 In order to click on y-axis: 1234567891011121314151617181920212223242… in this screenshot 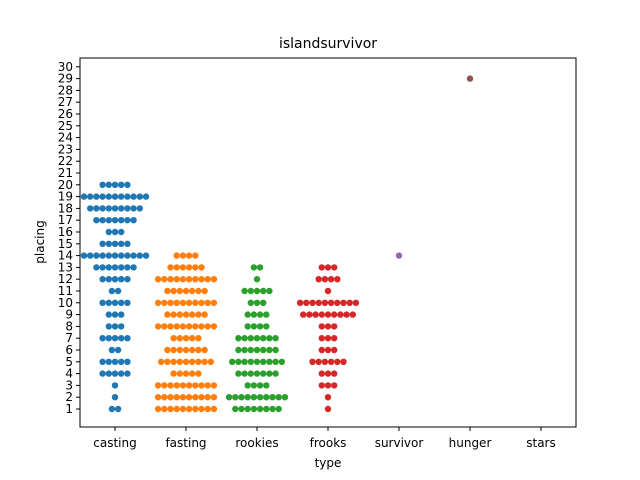, I will do `click(69, 238)`.